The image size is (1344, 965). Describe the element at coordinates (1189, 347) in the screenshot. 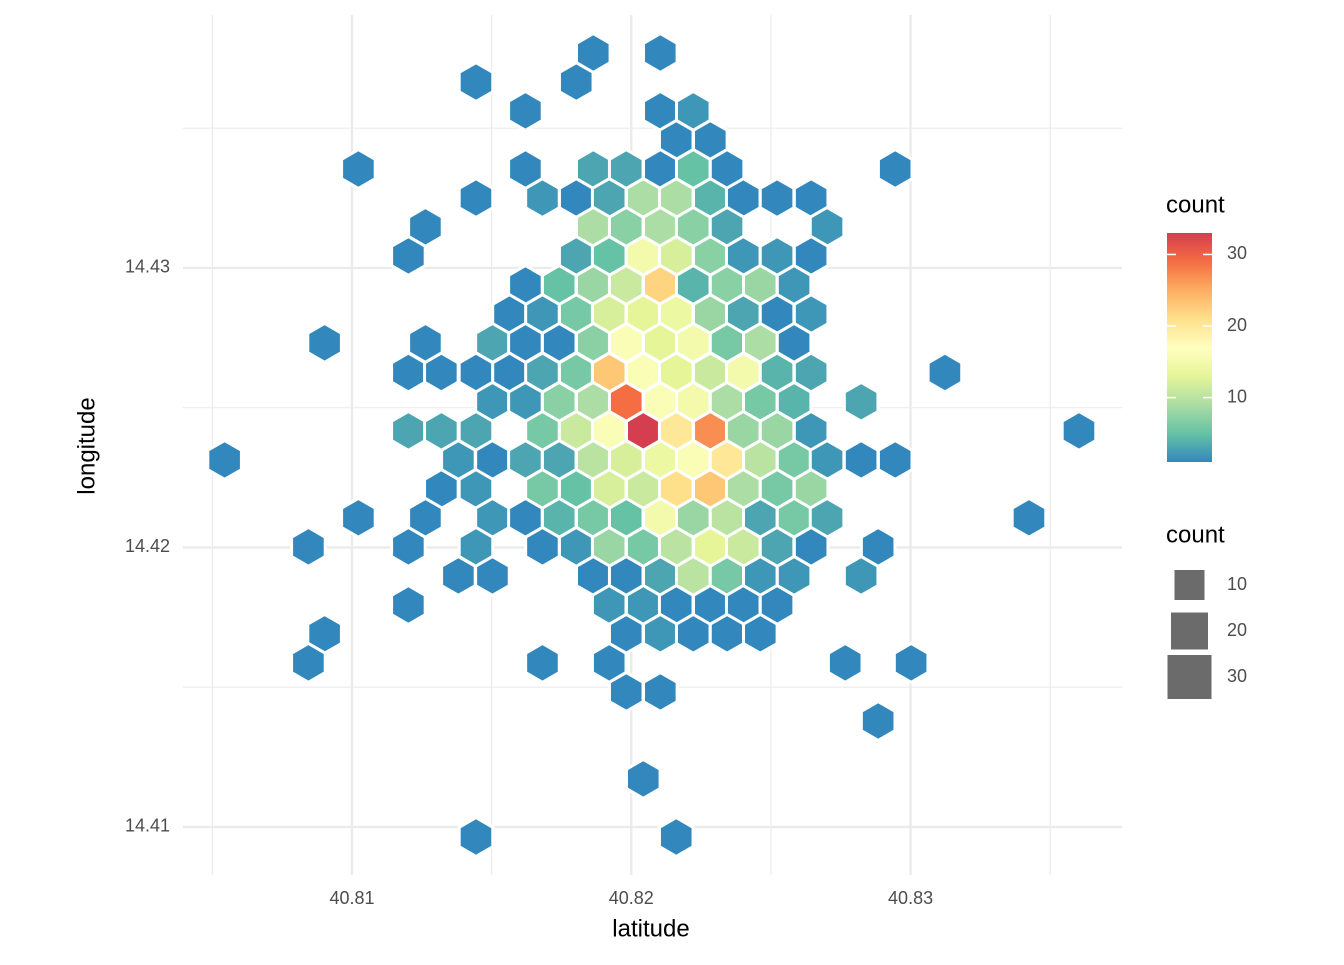

I see `color-bar` at that location.